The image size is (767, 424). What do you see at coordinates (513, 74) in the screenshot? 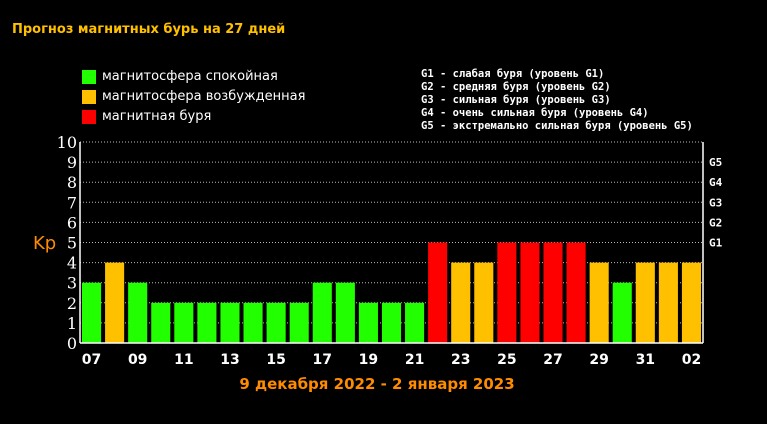
I see `g-level-item: G1 - слабая буря (уровень G1)` at bounding box center [513, 74].